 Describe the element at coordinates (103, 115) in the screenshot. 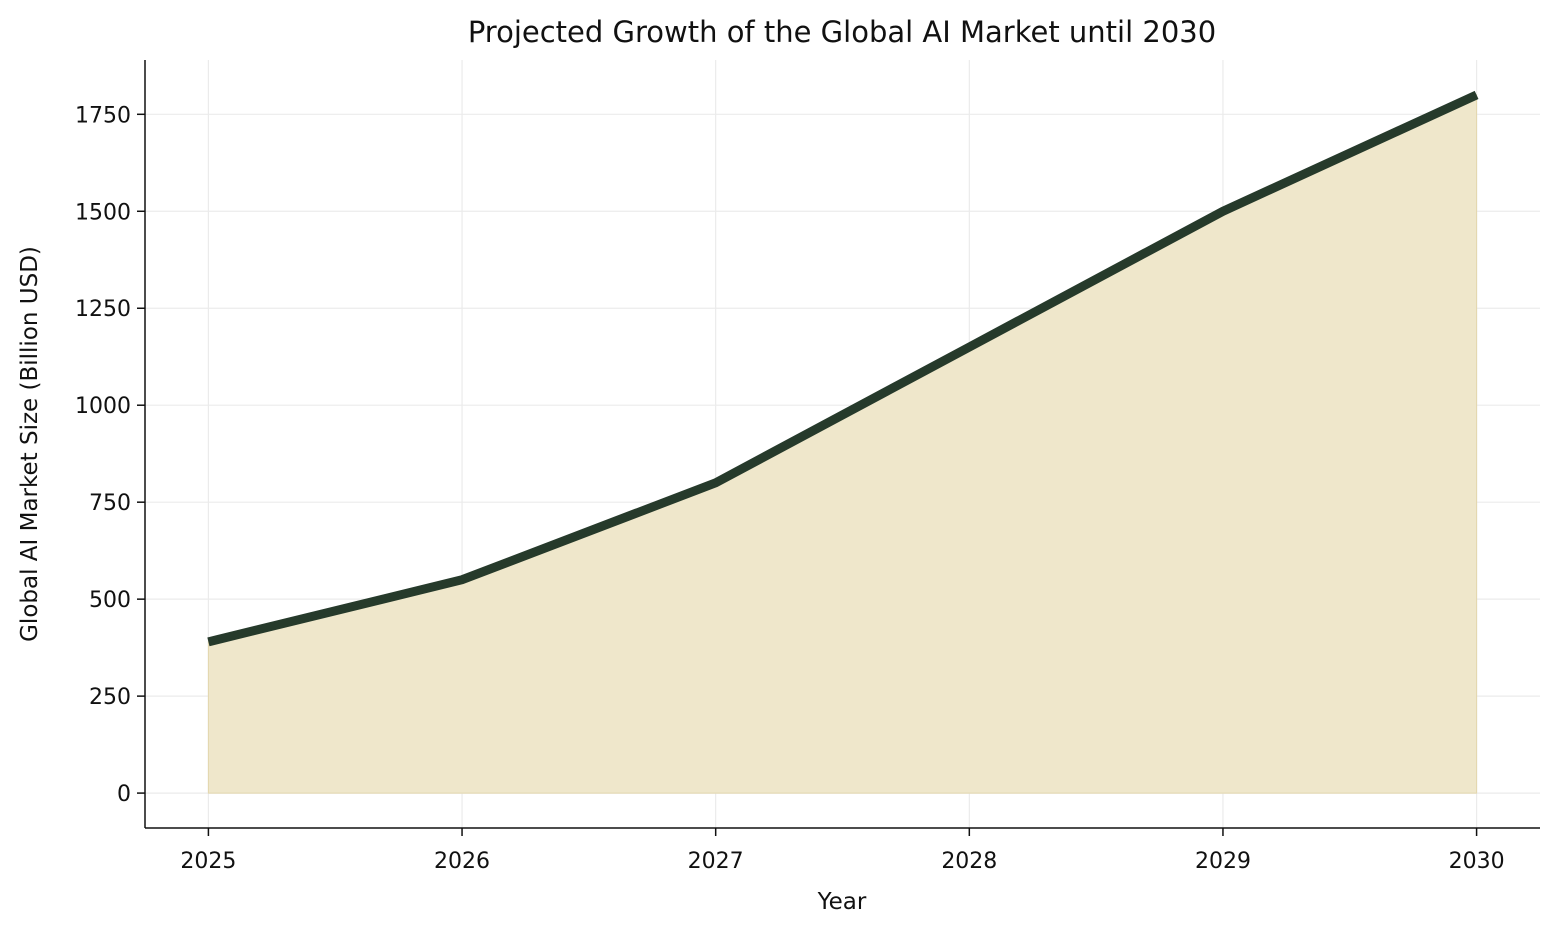

I see `y-tick-label: 1750` at that location.